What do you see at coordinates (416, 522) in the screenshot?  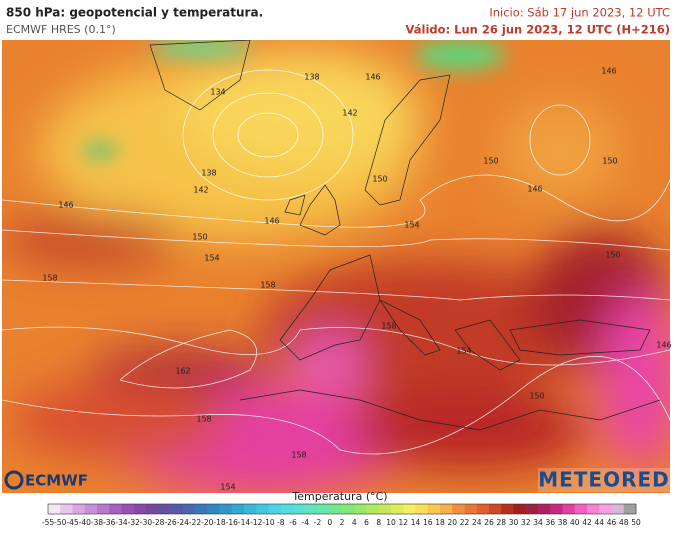 I see `colorbar-tick-label: 14` at bounding box center [416, 522].